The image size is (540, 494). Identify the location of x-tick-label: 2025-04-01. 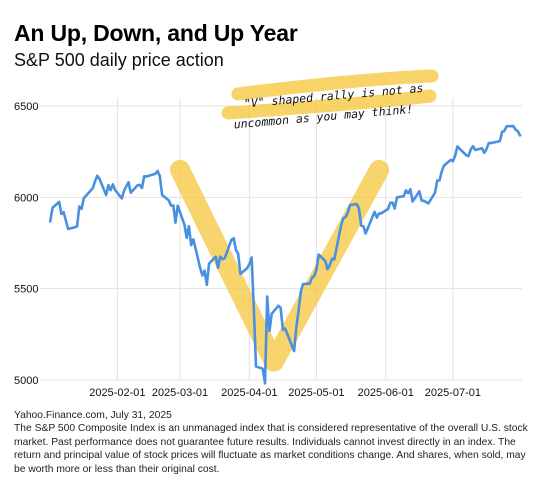
(249, 393).